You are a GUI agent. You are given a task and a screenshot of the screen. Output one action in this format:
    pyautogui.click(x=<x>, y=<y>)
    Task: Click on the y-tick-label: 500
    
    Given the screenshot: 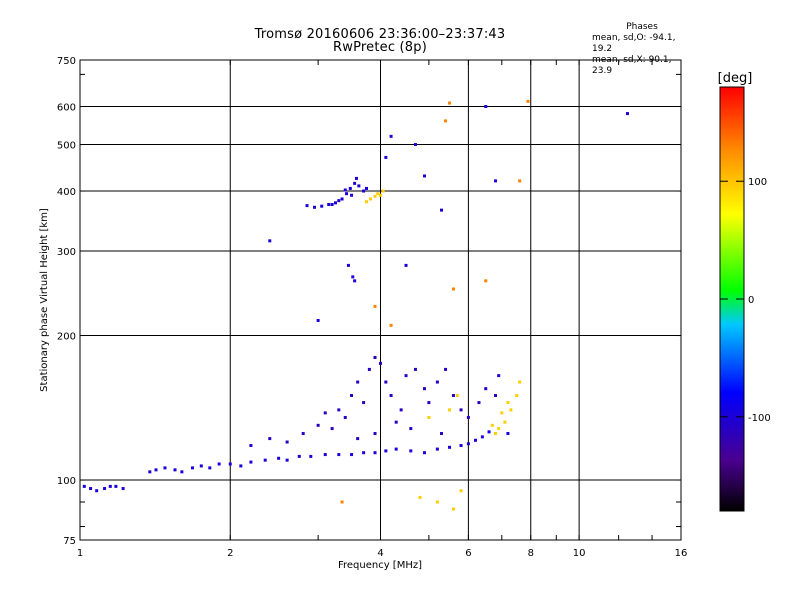 What is the action you would take?
    pyautogui.click(x=66, y=146)
    